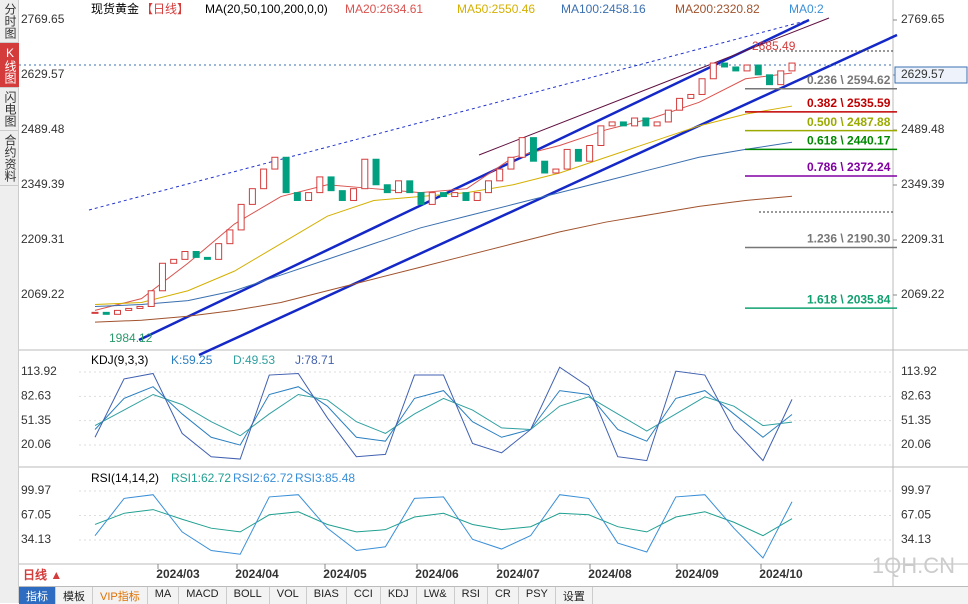  What do you see at coordinates (248, 595) in the screenshot?
I see `bottom-tab: BOLL` at bounding box center [248, 595].